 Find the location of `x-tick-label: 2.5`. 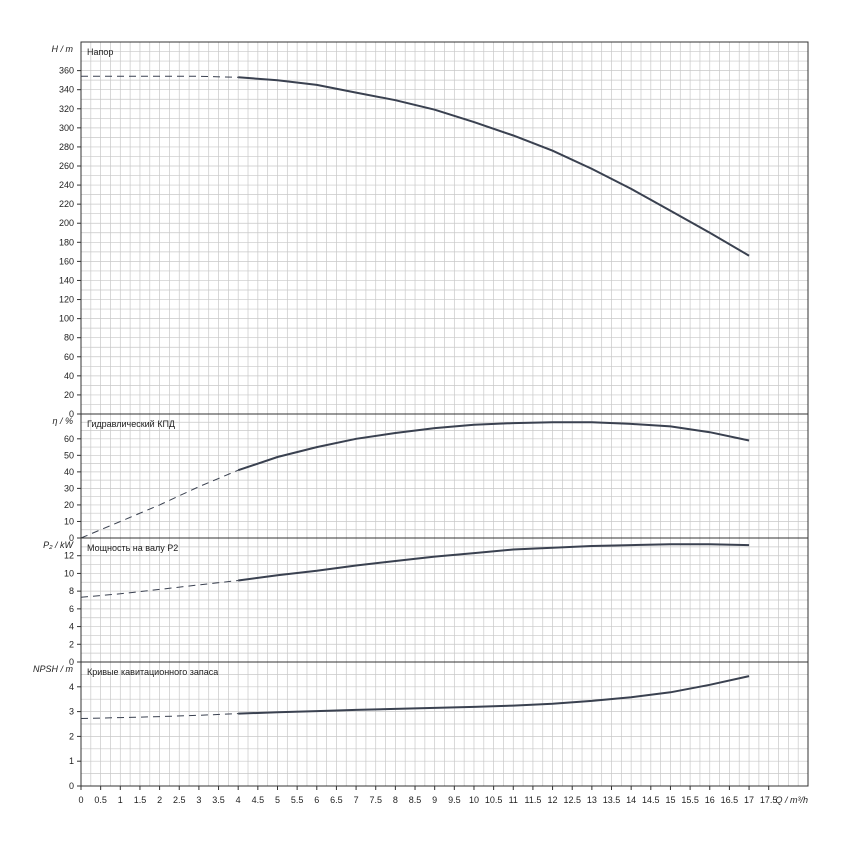

x-tick-label: 2.5 is located at coordinates (179, 800).